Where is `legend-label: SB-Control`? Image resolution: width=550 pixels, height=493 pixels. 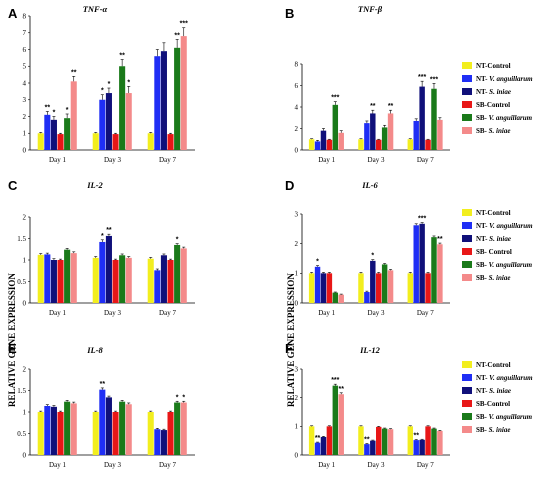 legend-label: SB-Control is located at coordinates (493, 105).